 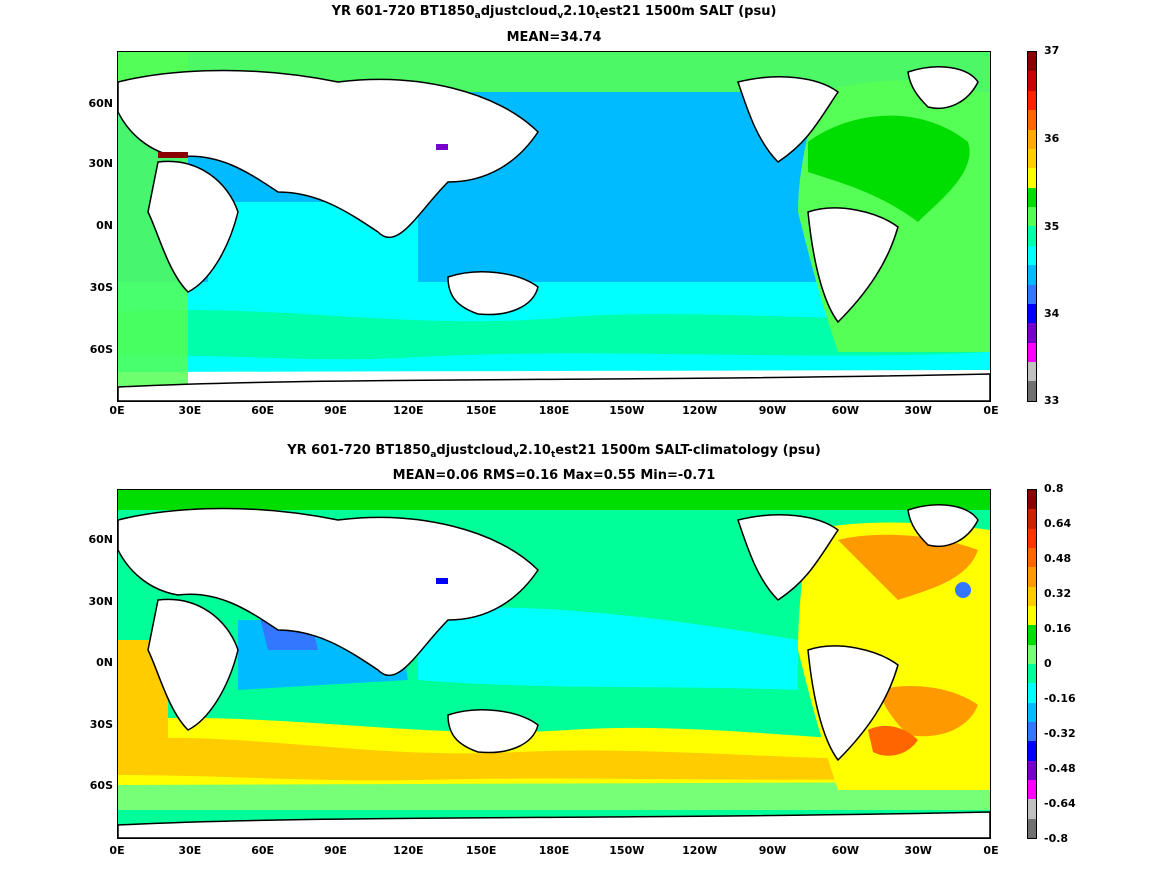 I want to click on bottom-x-tick: 30E, so click(x=190, y=850).